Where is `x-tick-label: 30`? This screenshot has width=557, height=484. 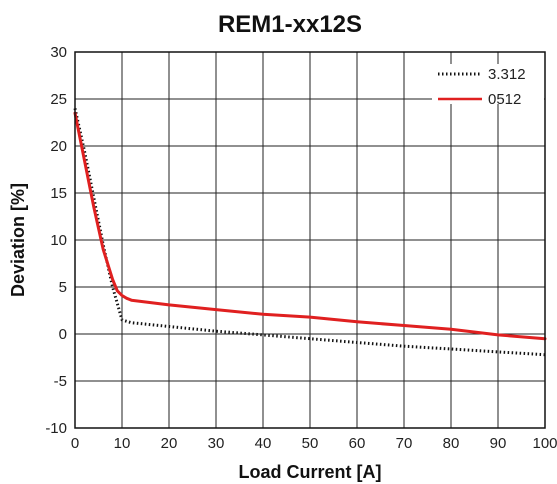 x-tick-label: 30 is located at coordinates (216, 443).